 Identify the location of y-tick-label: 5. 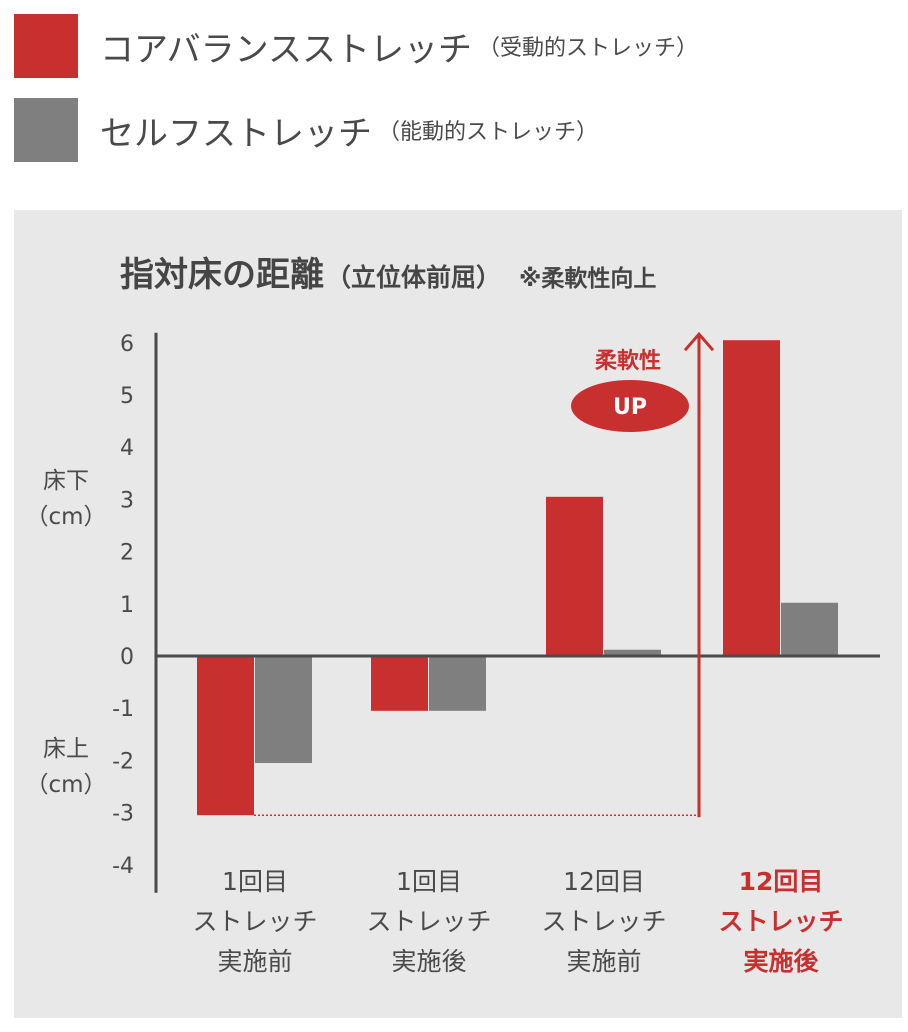
(127, 396).